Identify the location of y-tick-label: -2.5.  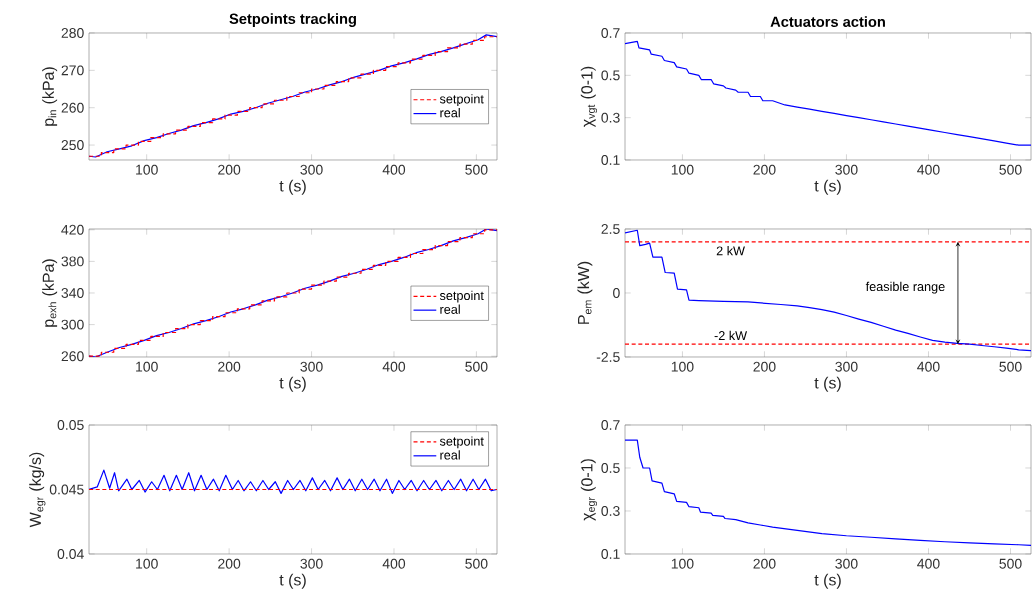
(608, 357).